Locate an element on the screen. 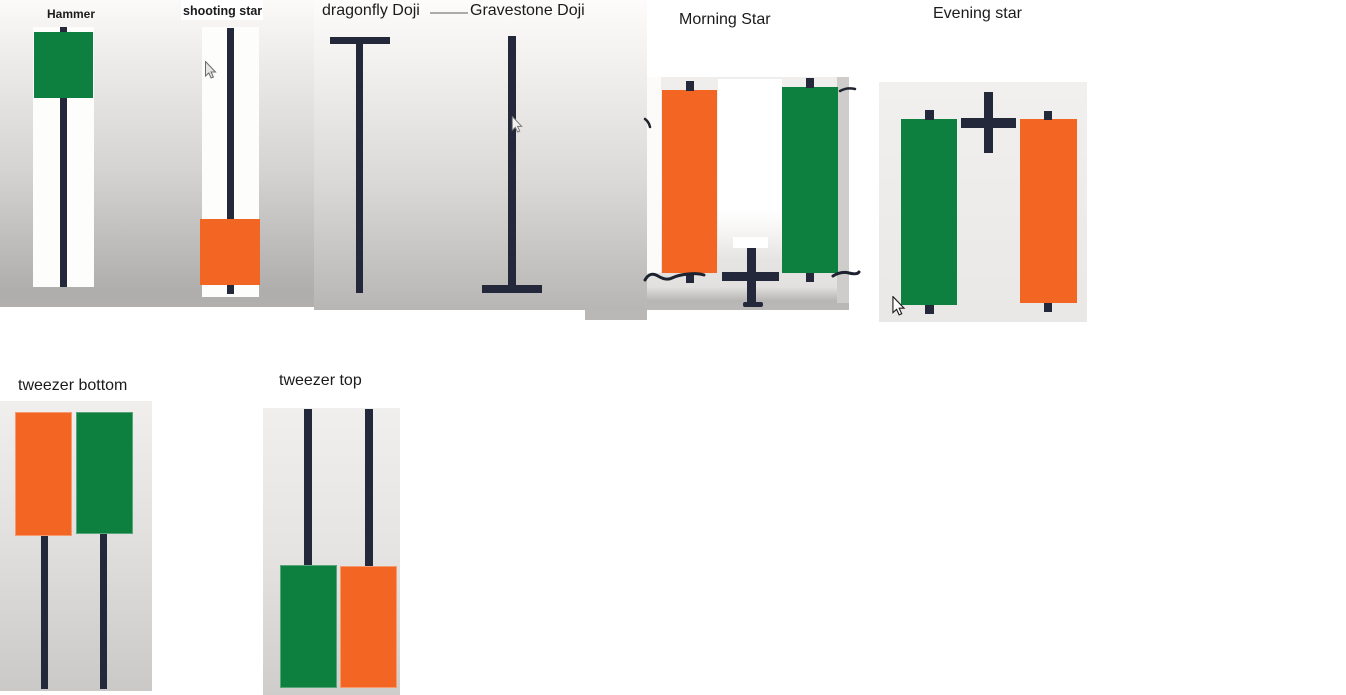  pattern-label-tweezer-top: tweezer top is located at coordinates (320, 380).